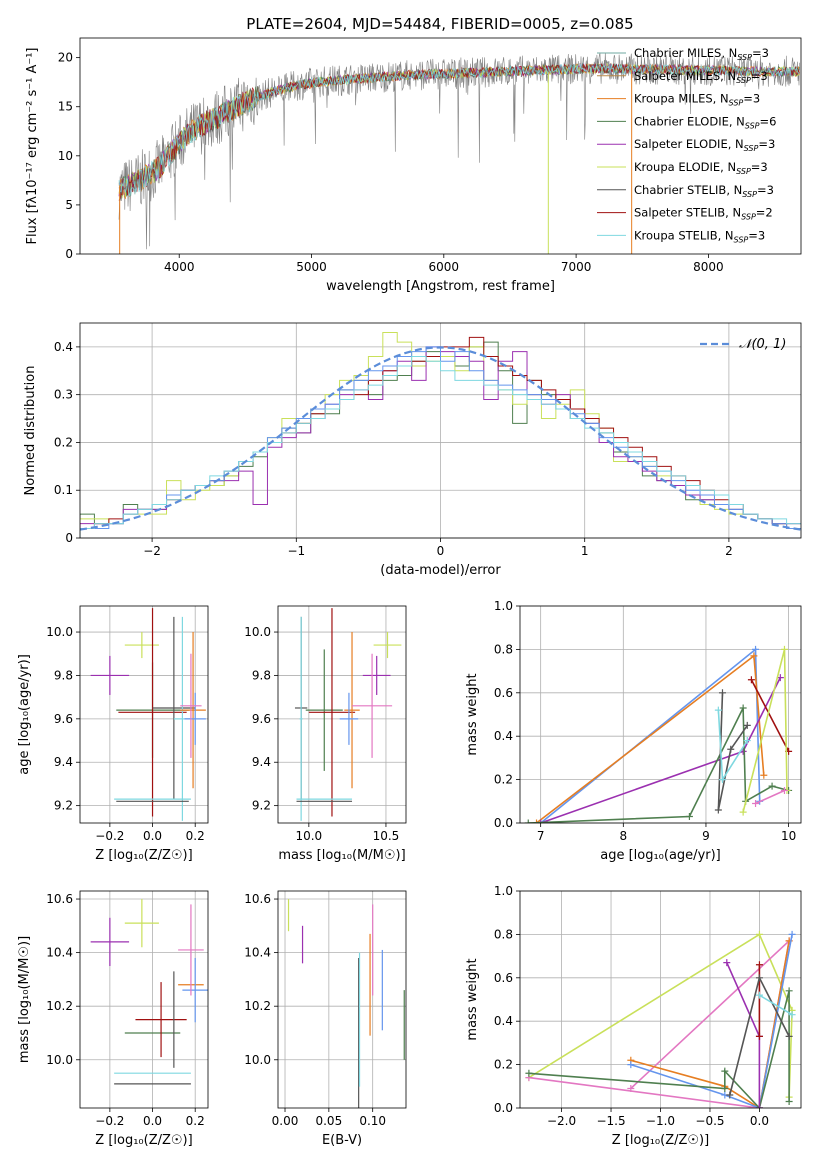  Describe the element at coordinates (472, 714) in the screenshot. I see `y-axis-label: mass weight` at that location.